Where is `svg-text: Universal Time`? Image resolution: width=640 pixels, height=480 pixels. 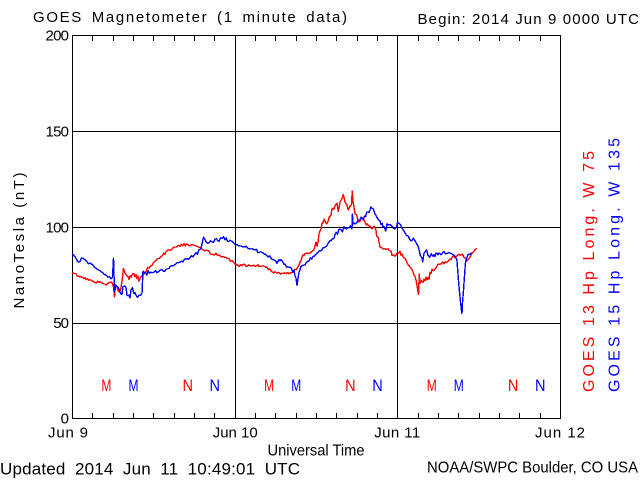
svg-text: Universal Time is located at coordinates (316, 451).